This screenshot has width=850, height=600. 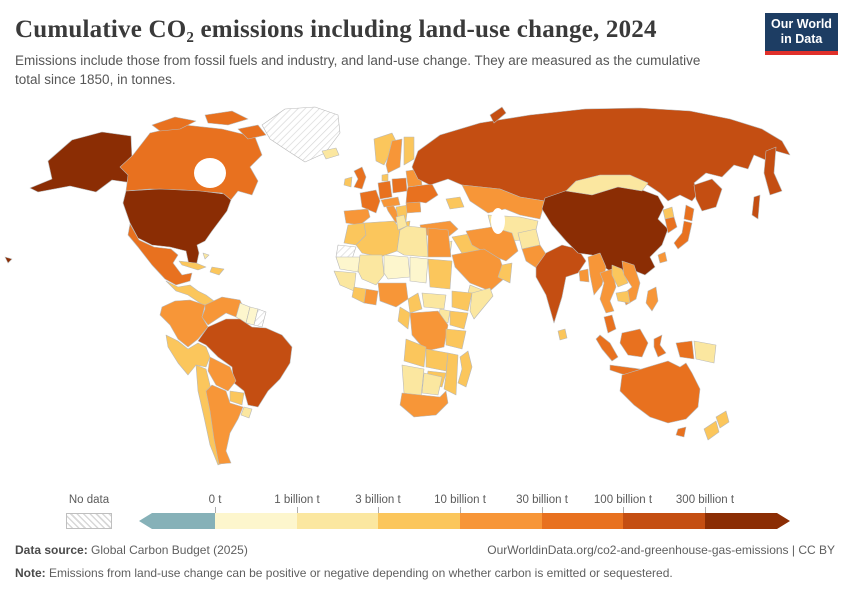 What do you see at coordinates (561, 284) in the screenshot?
I see `country-india` at bounding box center [561, 284].